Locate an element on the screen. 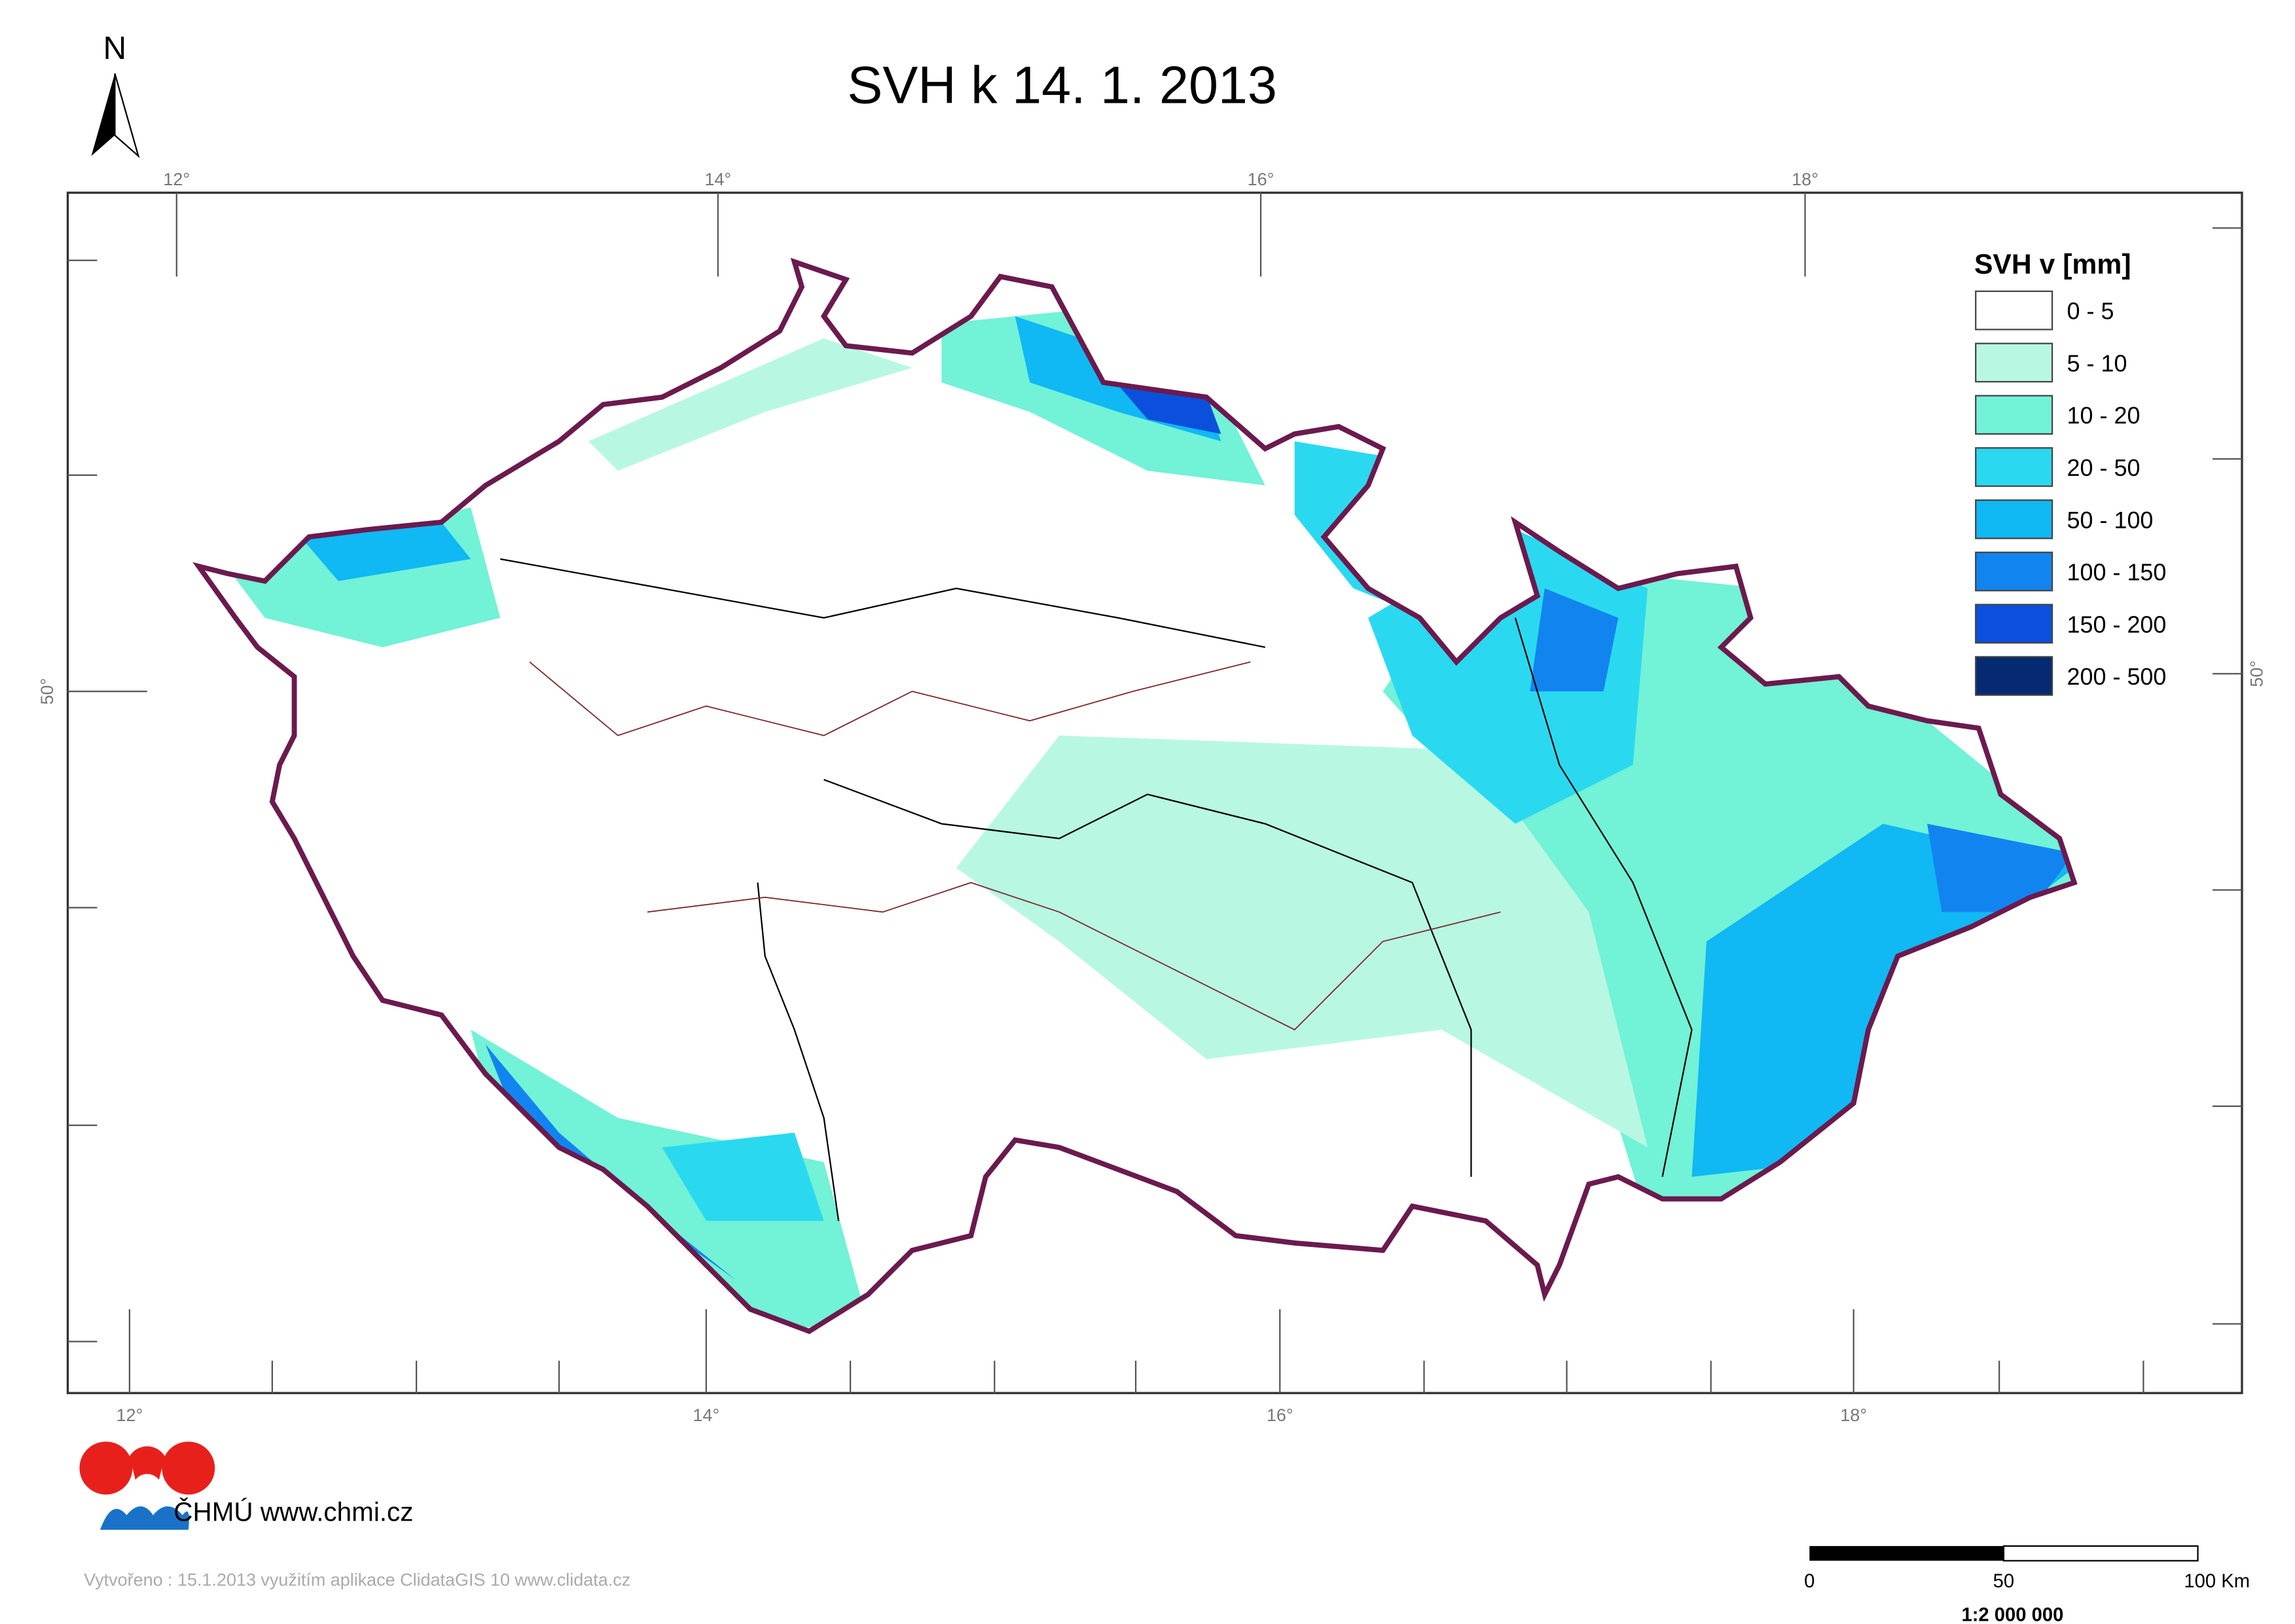 This screenshot has height=1624, width=2295. legend-label: 100 - 150 is located at coordinates (2117, 572).